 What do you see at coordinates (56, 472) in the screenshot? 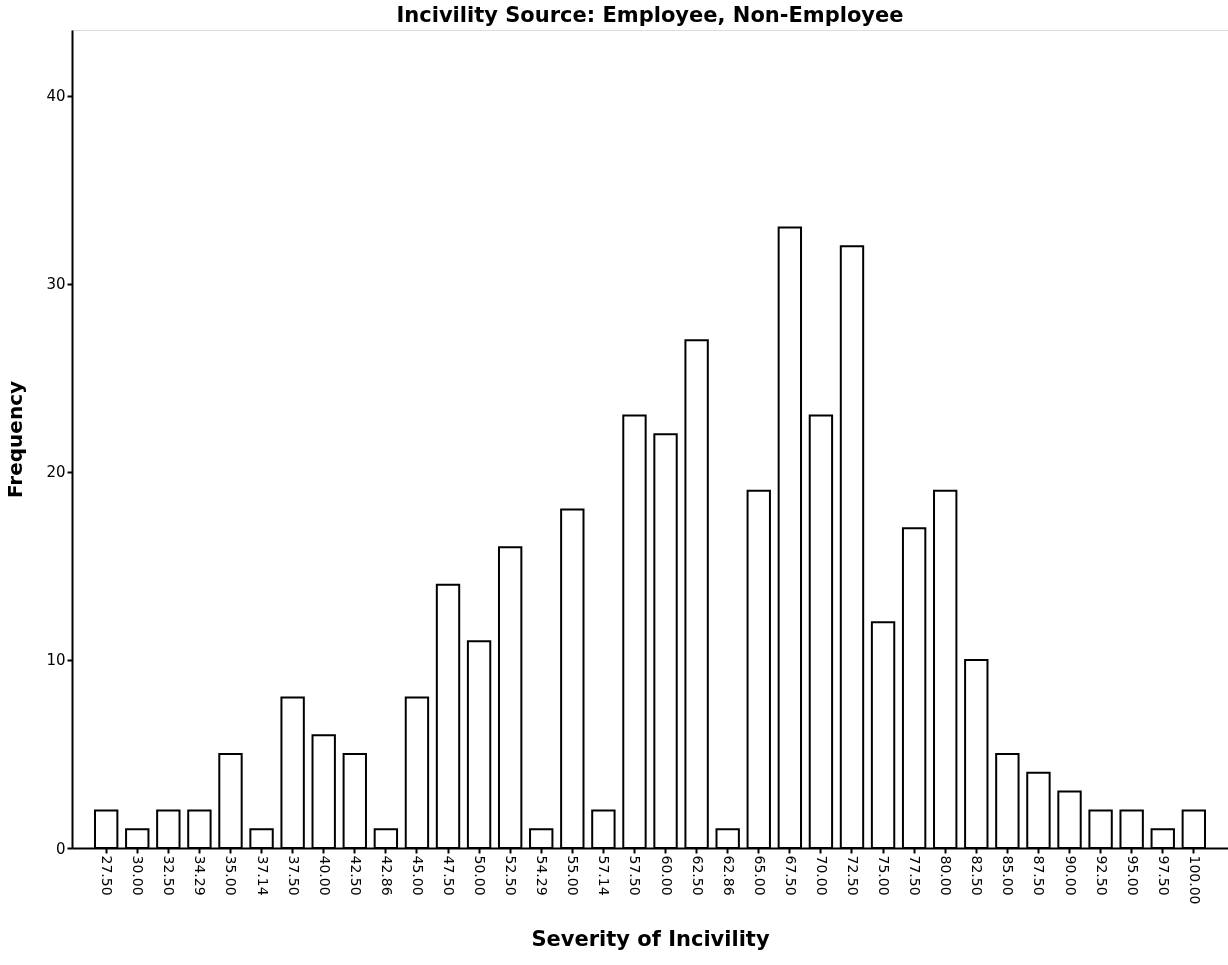
I see `y-tick-label: 20` at bounding box center [56, 472].